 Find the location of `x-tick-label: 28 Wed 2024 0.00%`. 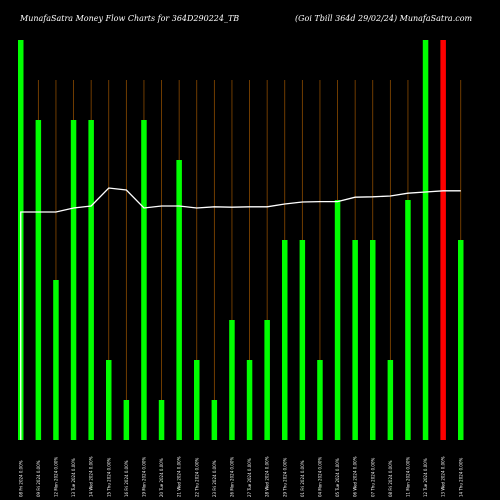

x-tick-label: 28 Wed 2024 0.00% is located at coordinates (267, 476).